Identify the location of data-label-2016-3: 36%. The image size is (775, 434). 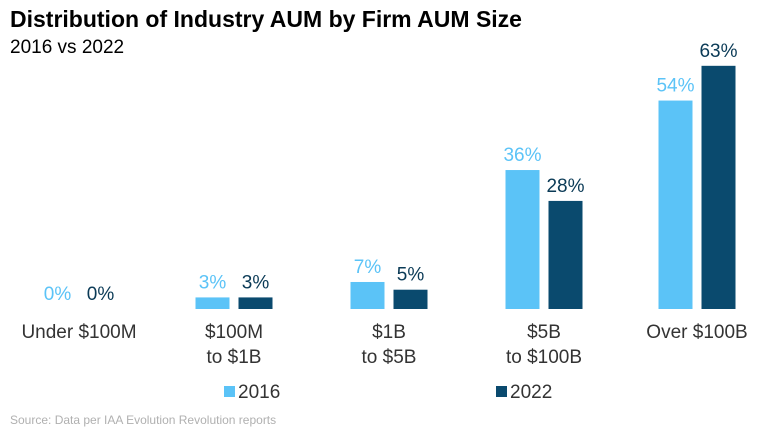
(522, 155).